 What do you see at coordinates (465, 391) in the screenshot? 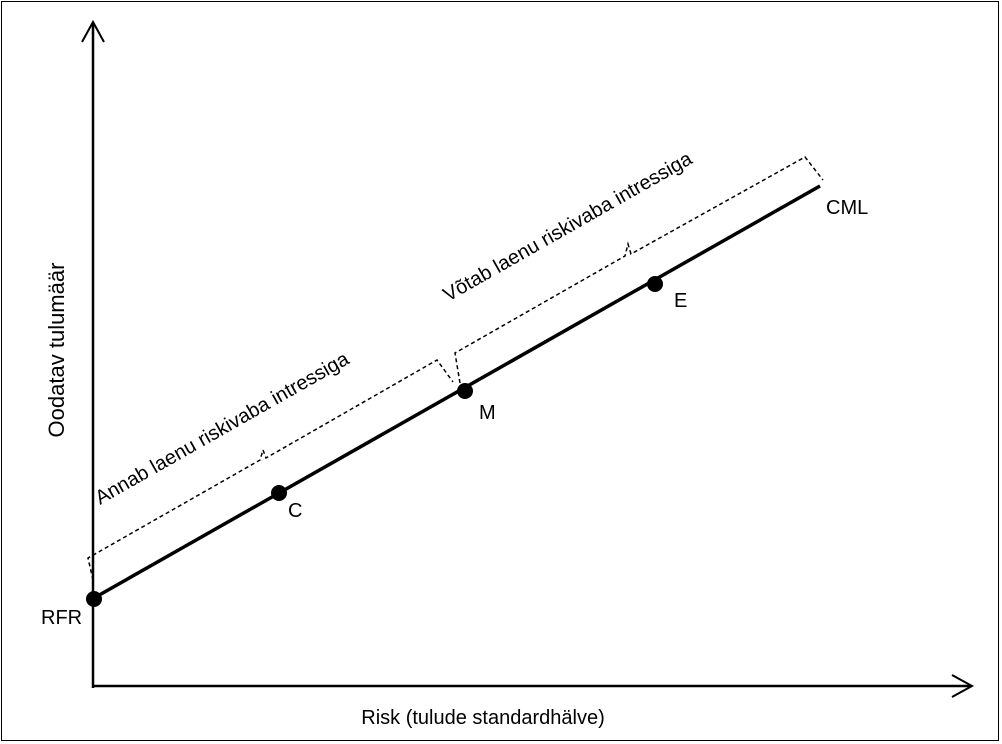
I see `point-m` at bounding box center [465, 391].